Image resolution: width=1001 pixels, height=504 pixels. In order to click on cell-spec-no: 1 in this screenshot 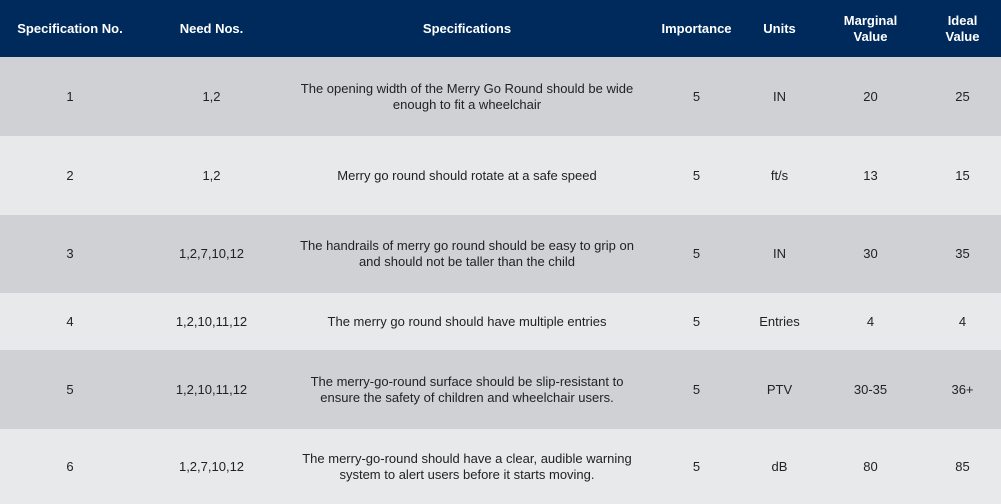, I will do `click(70, 96)`.